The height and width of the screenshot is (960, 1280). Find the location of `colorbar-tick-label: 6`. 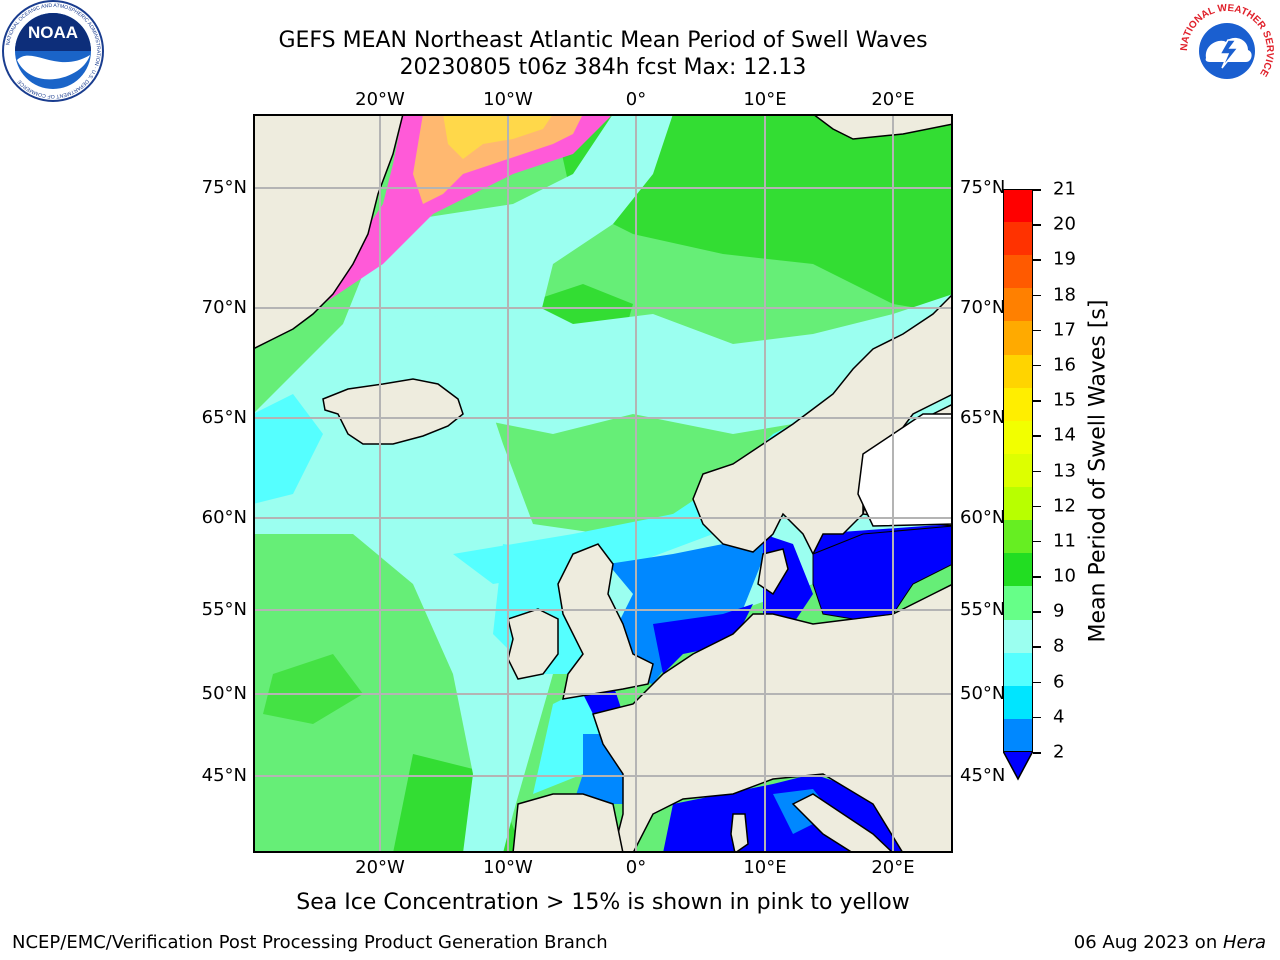

colorbar-tick-label: 6 is located at coordinates (1059, 682).